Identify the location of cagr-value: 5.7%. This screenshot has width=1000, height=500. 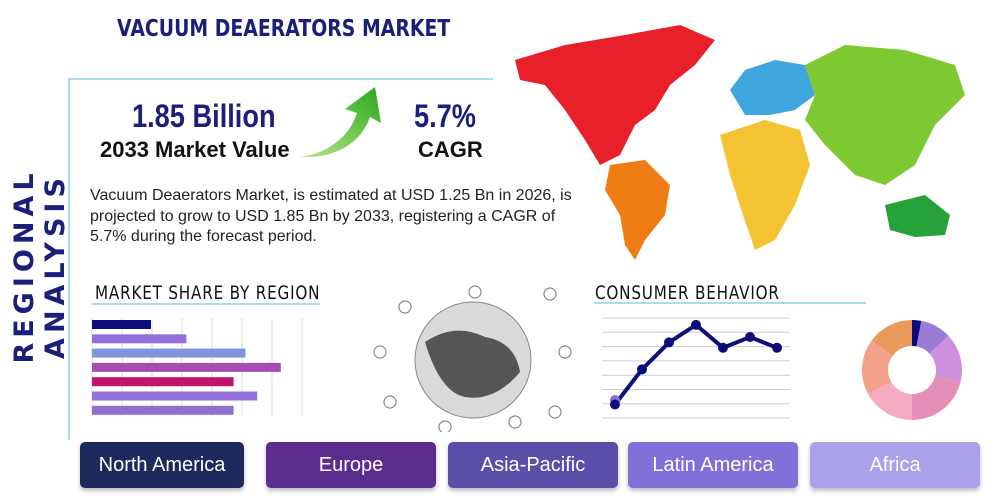
(445, 116).